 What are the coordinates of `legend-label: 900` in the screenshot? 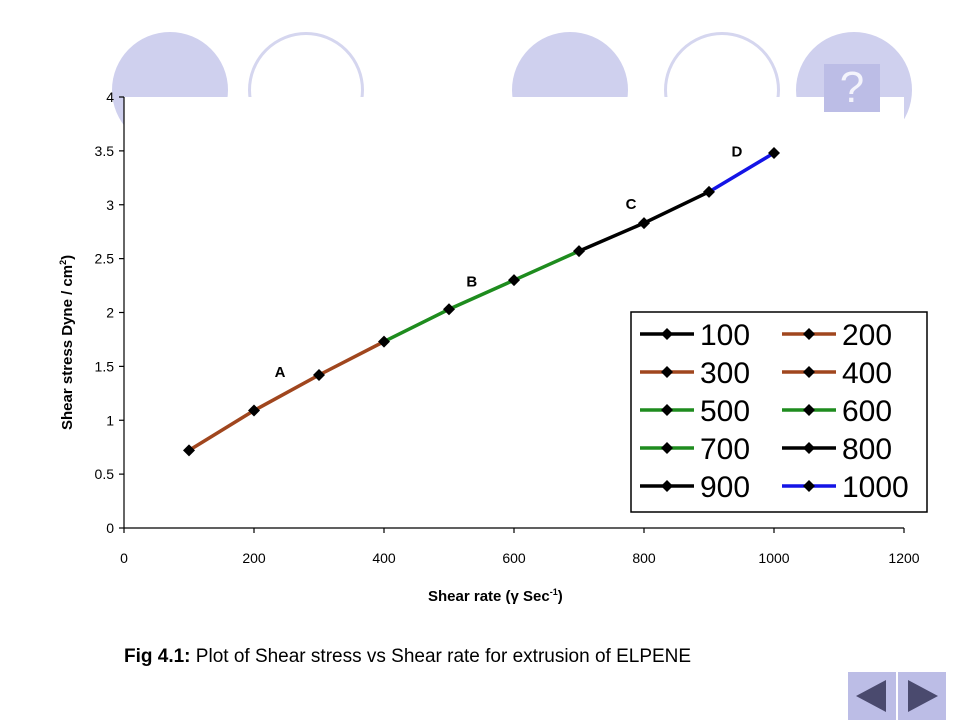 It's located at (725, 487).